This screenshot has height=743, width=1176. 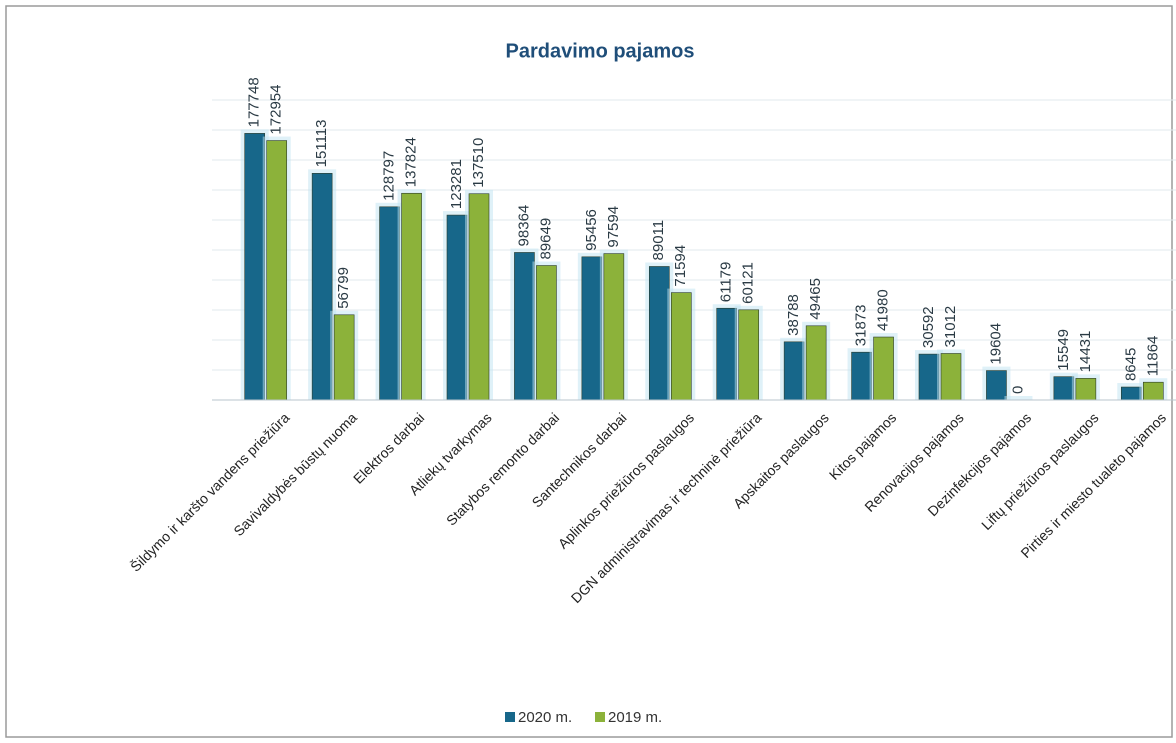 What do you see at coordinates (950, 327) in the screenshot?
I see `data-label: 31012` at bounding box center [950, 327].